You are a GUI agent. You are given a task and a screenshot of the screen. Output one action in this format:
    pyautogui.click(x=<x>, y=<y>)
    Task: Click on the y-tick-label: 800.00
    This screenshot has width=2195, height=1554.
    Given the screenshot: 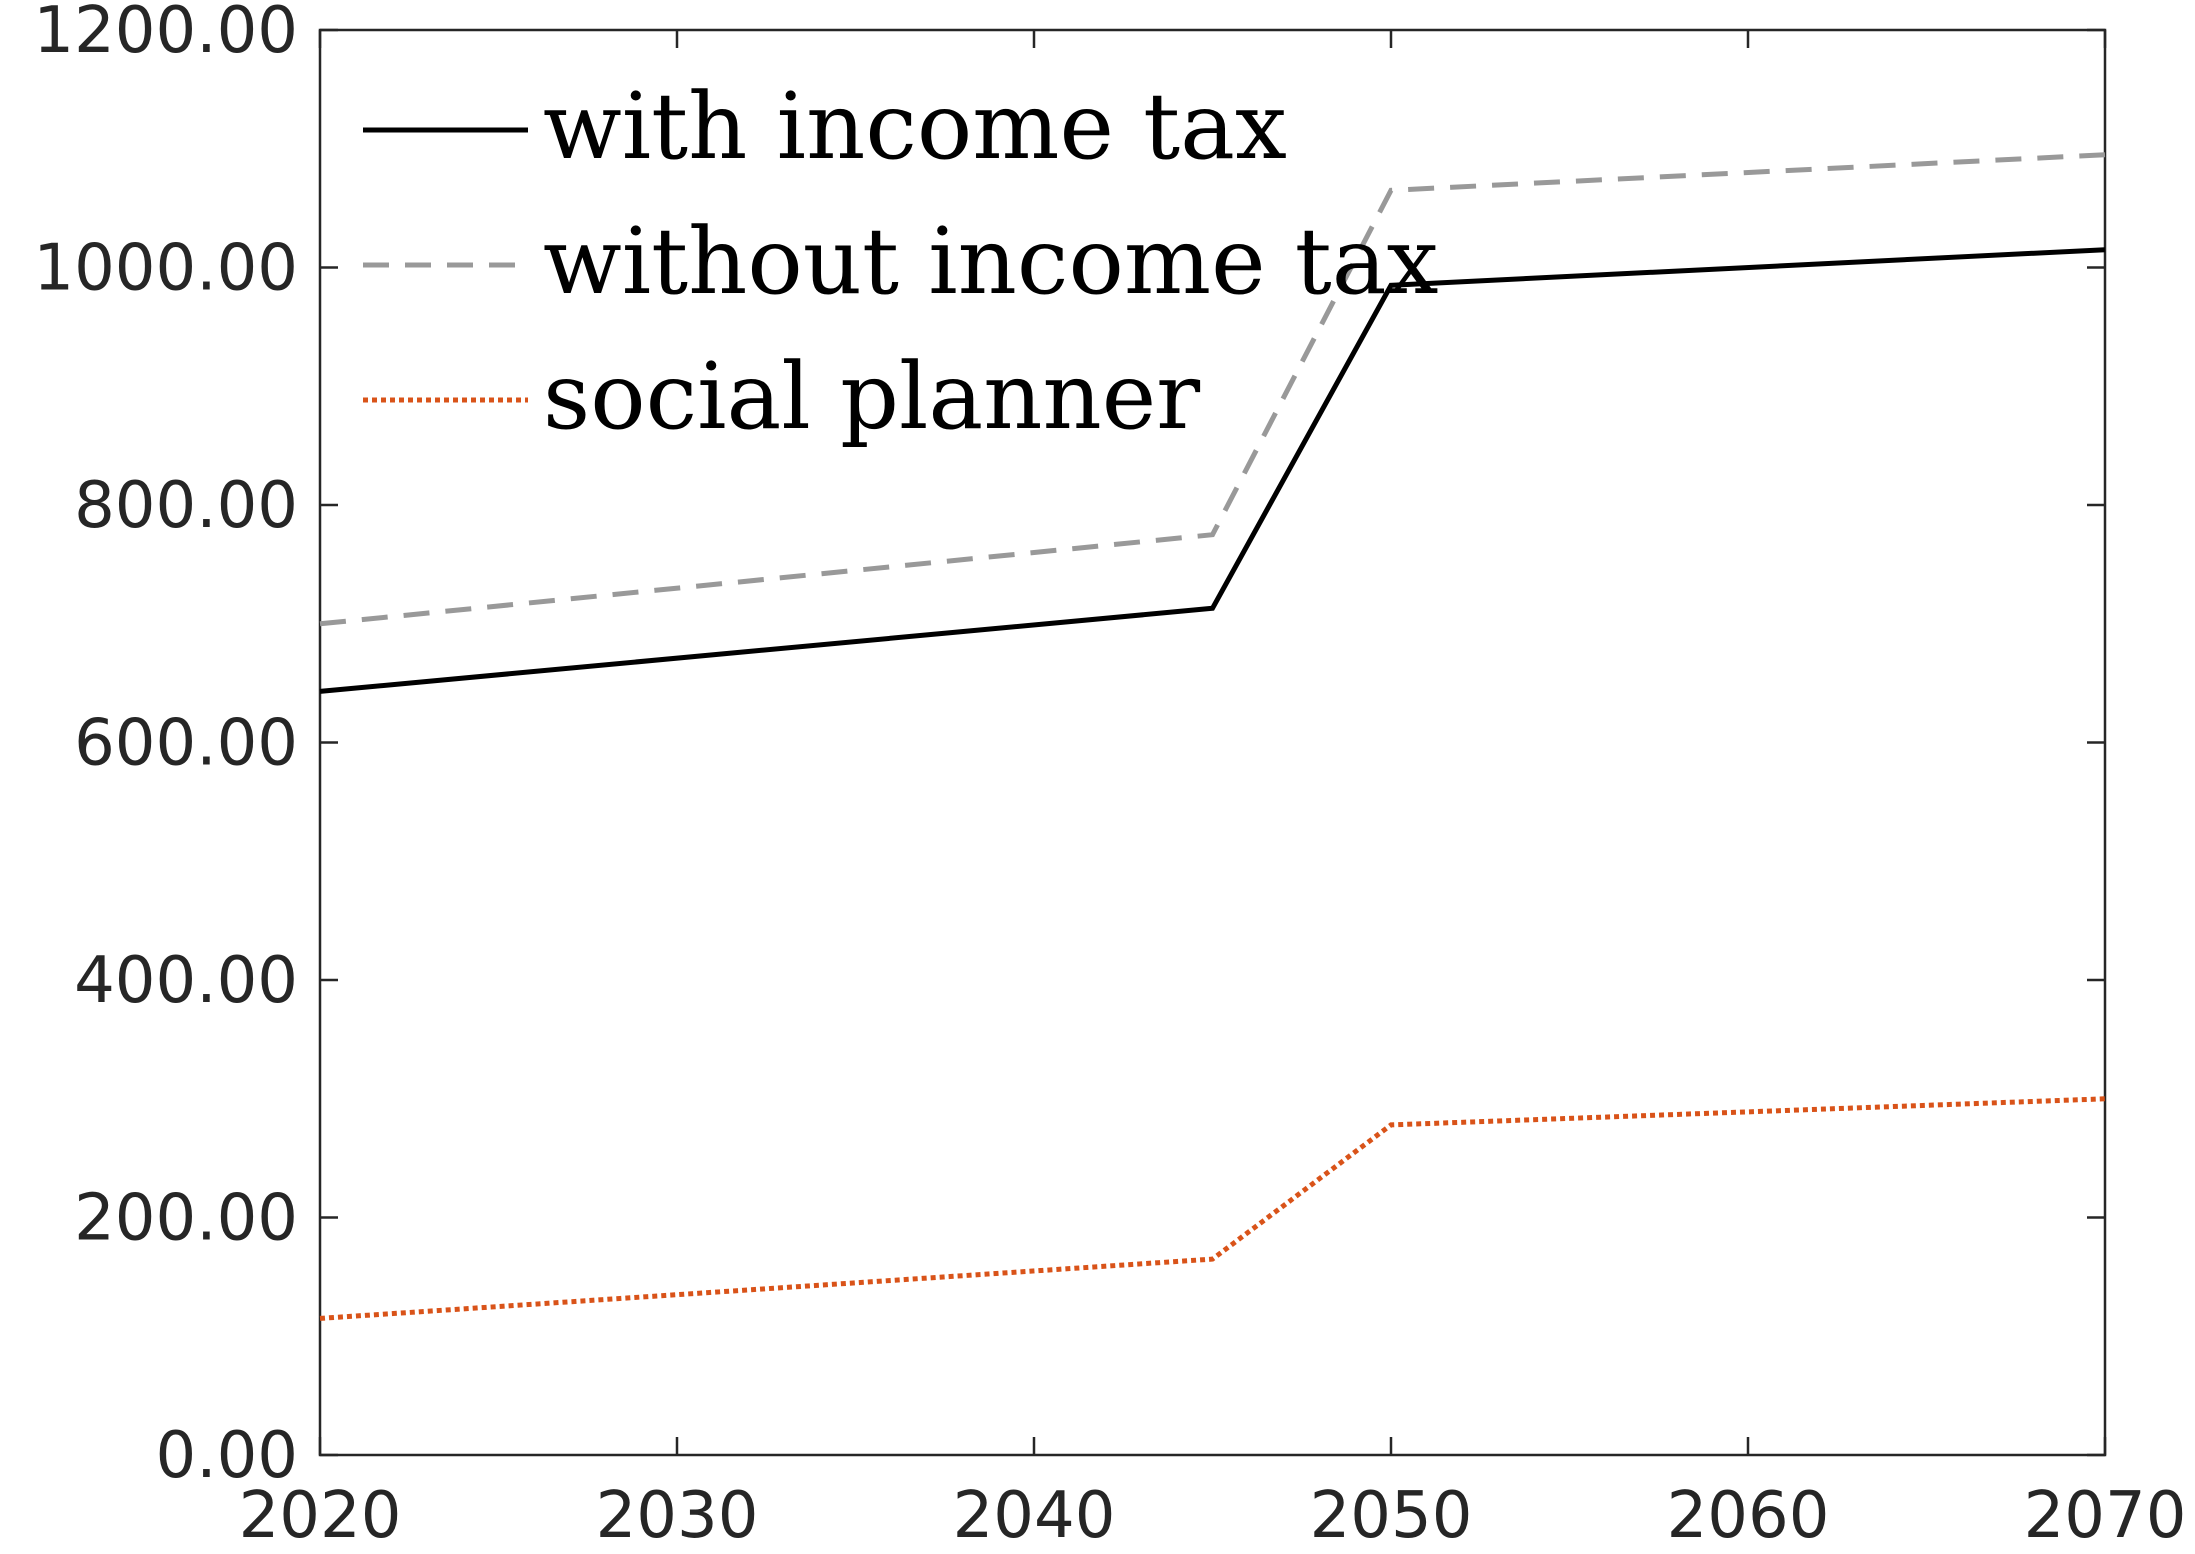 What is the action you would take?
    pyautogui.click(x=186, y=506)
    